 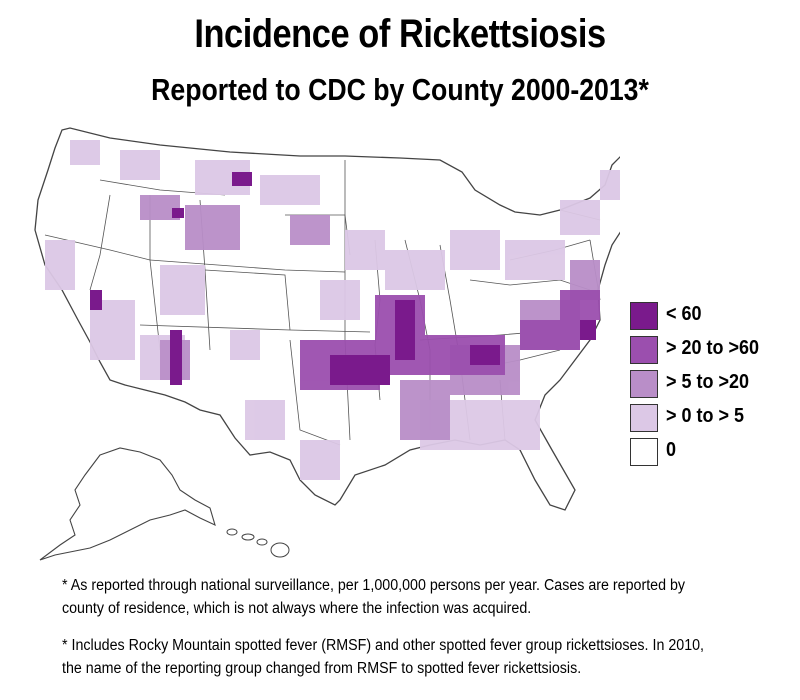 I want to click on alaska-outline, so click(x=127, y=504).